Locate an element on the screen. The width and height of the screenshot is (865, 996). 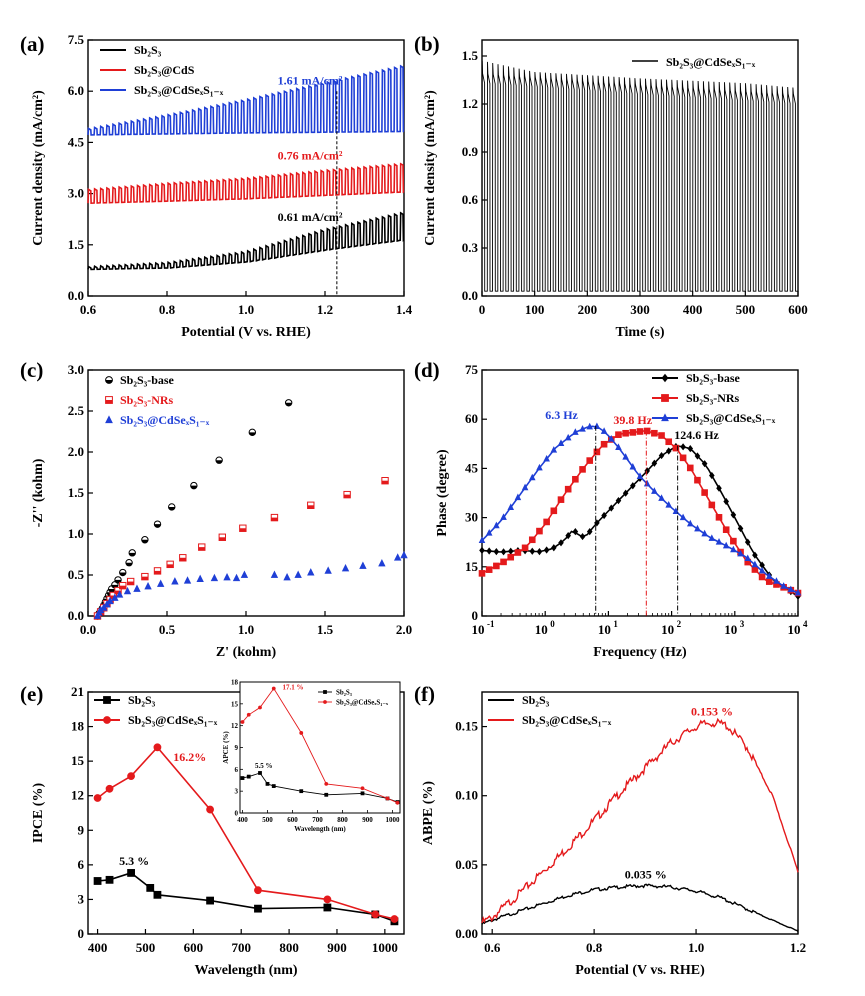
legend-label: Sb₂S₃-NRs is located at coordinates (713, 398).